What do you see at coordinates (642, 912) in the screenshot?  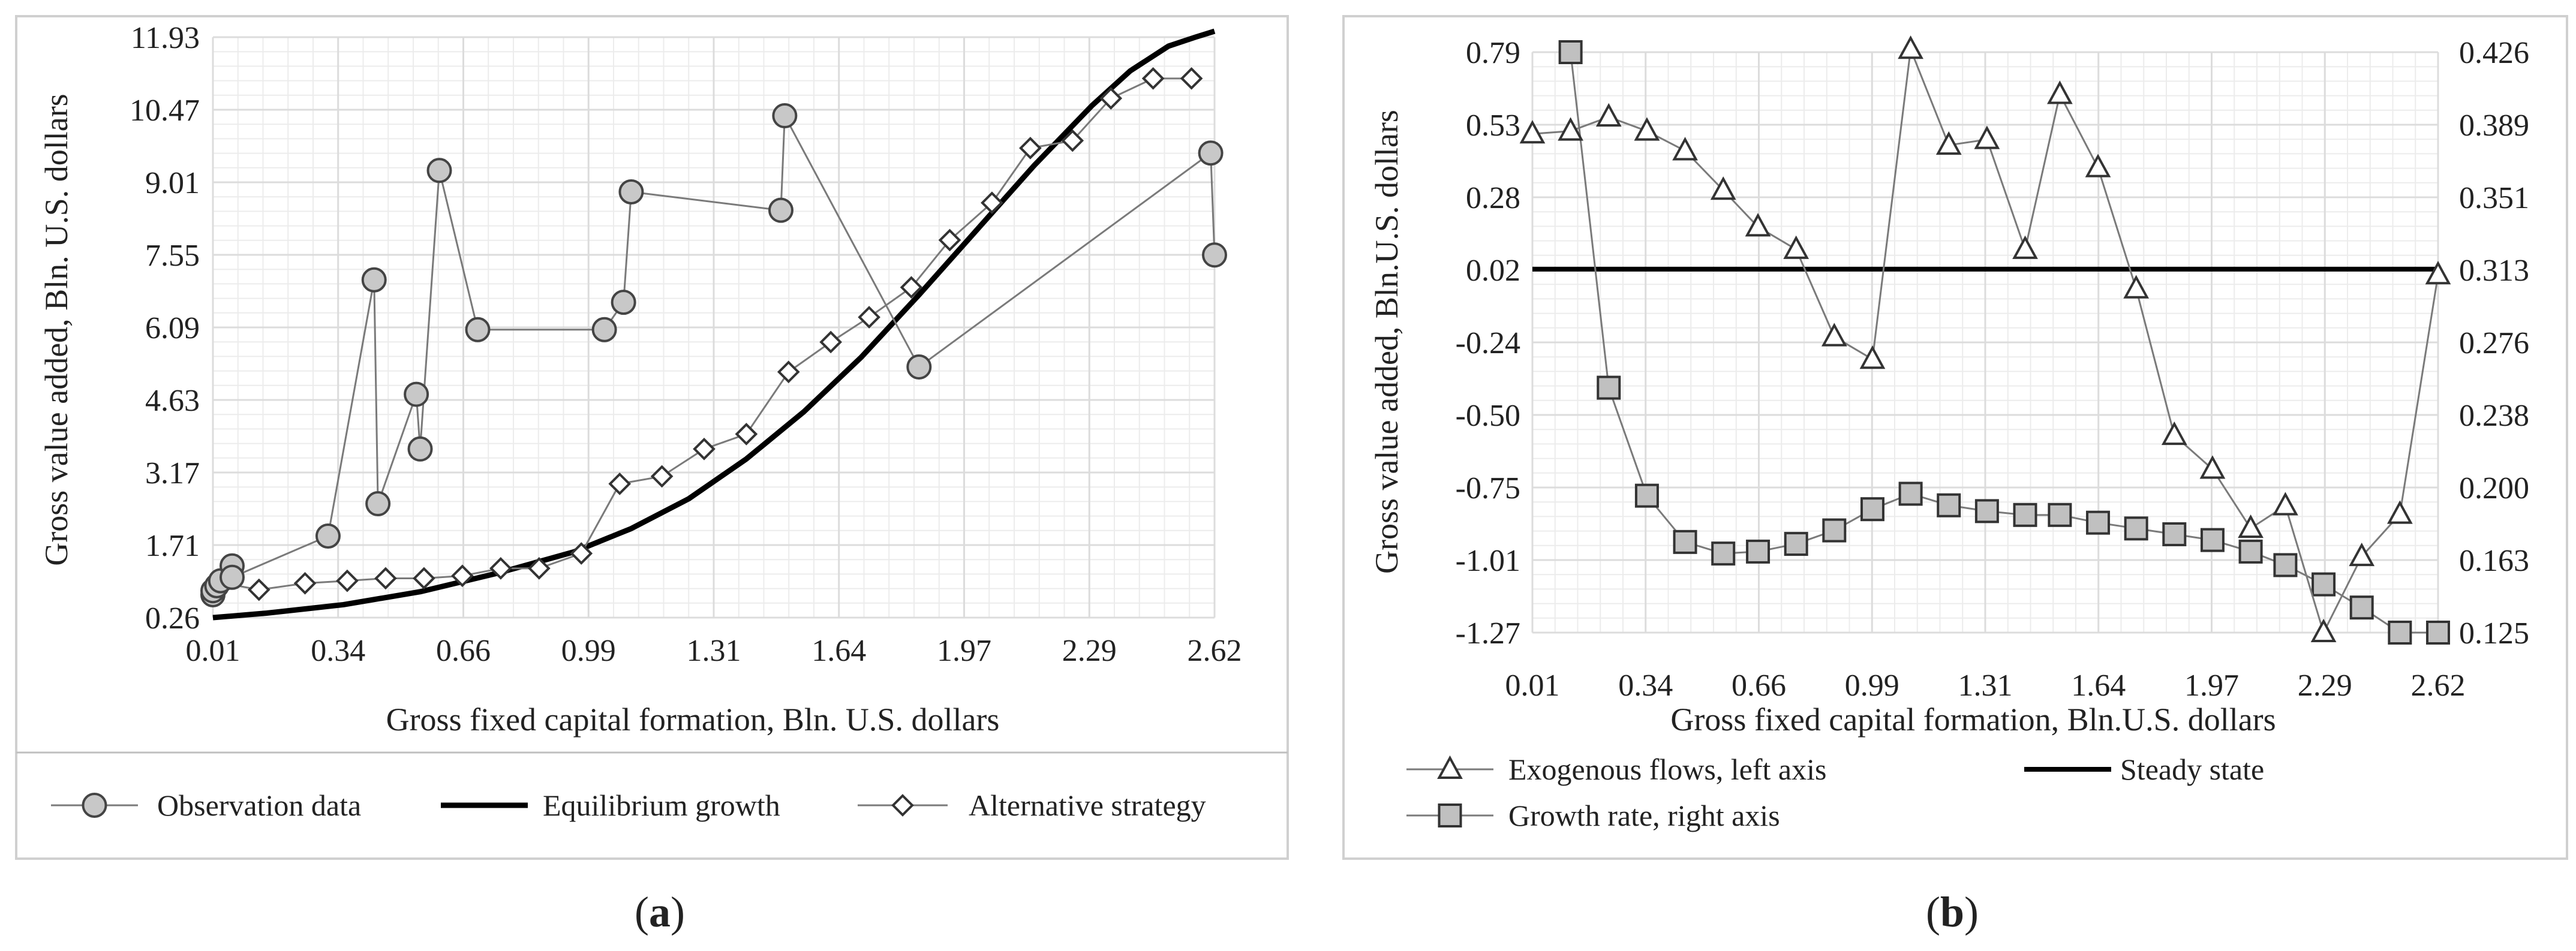 I see `caption-a-open: (` at bounding box center [642, 912].